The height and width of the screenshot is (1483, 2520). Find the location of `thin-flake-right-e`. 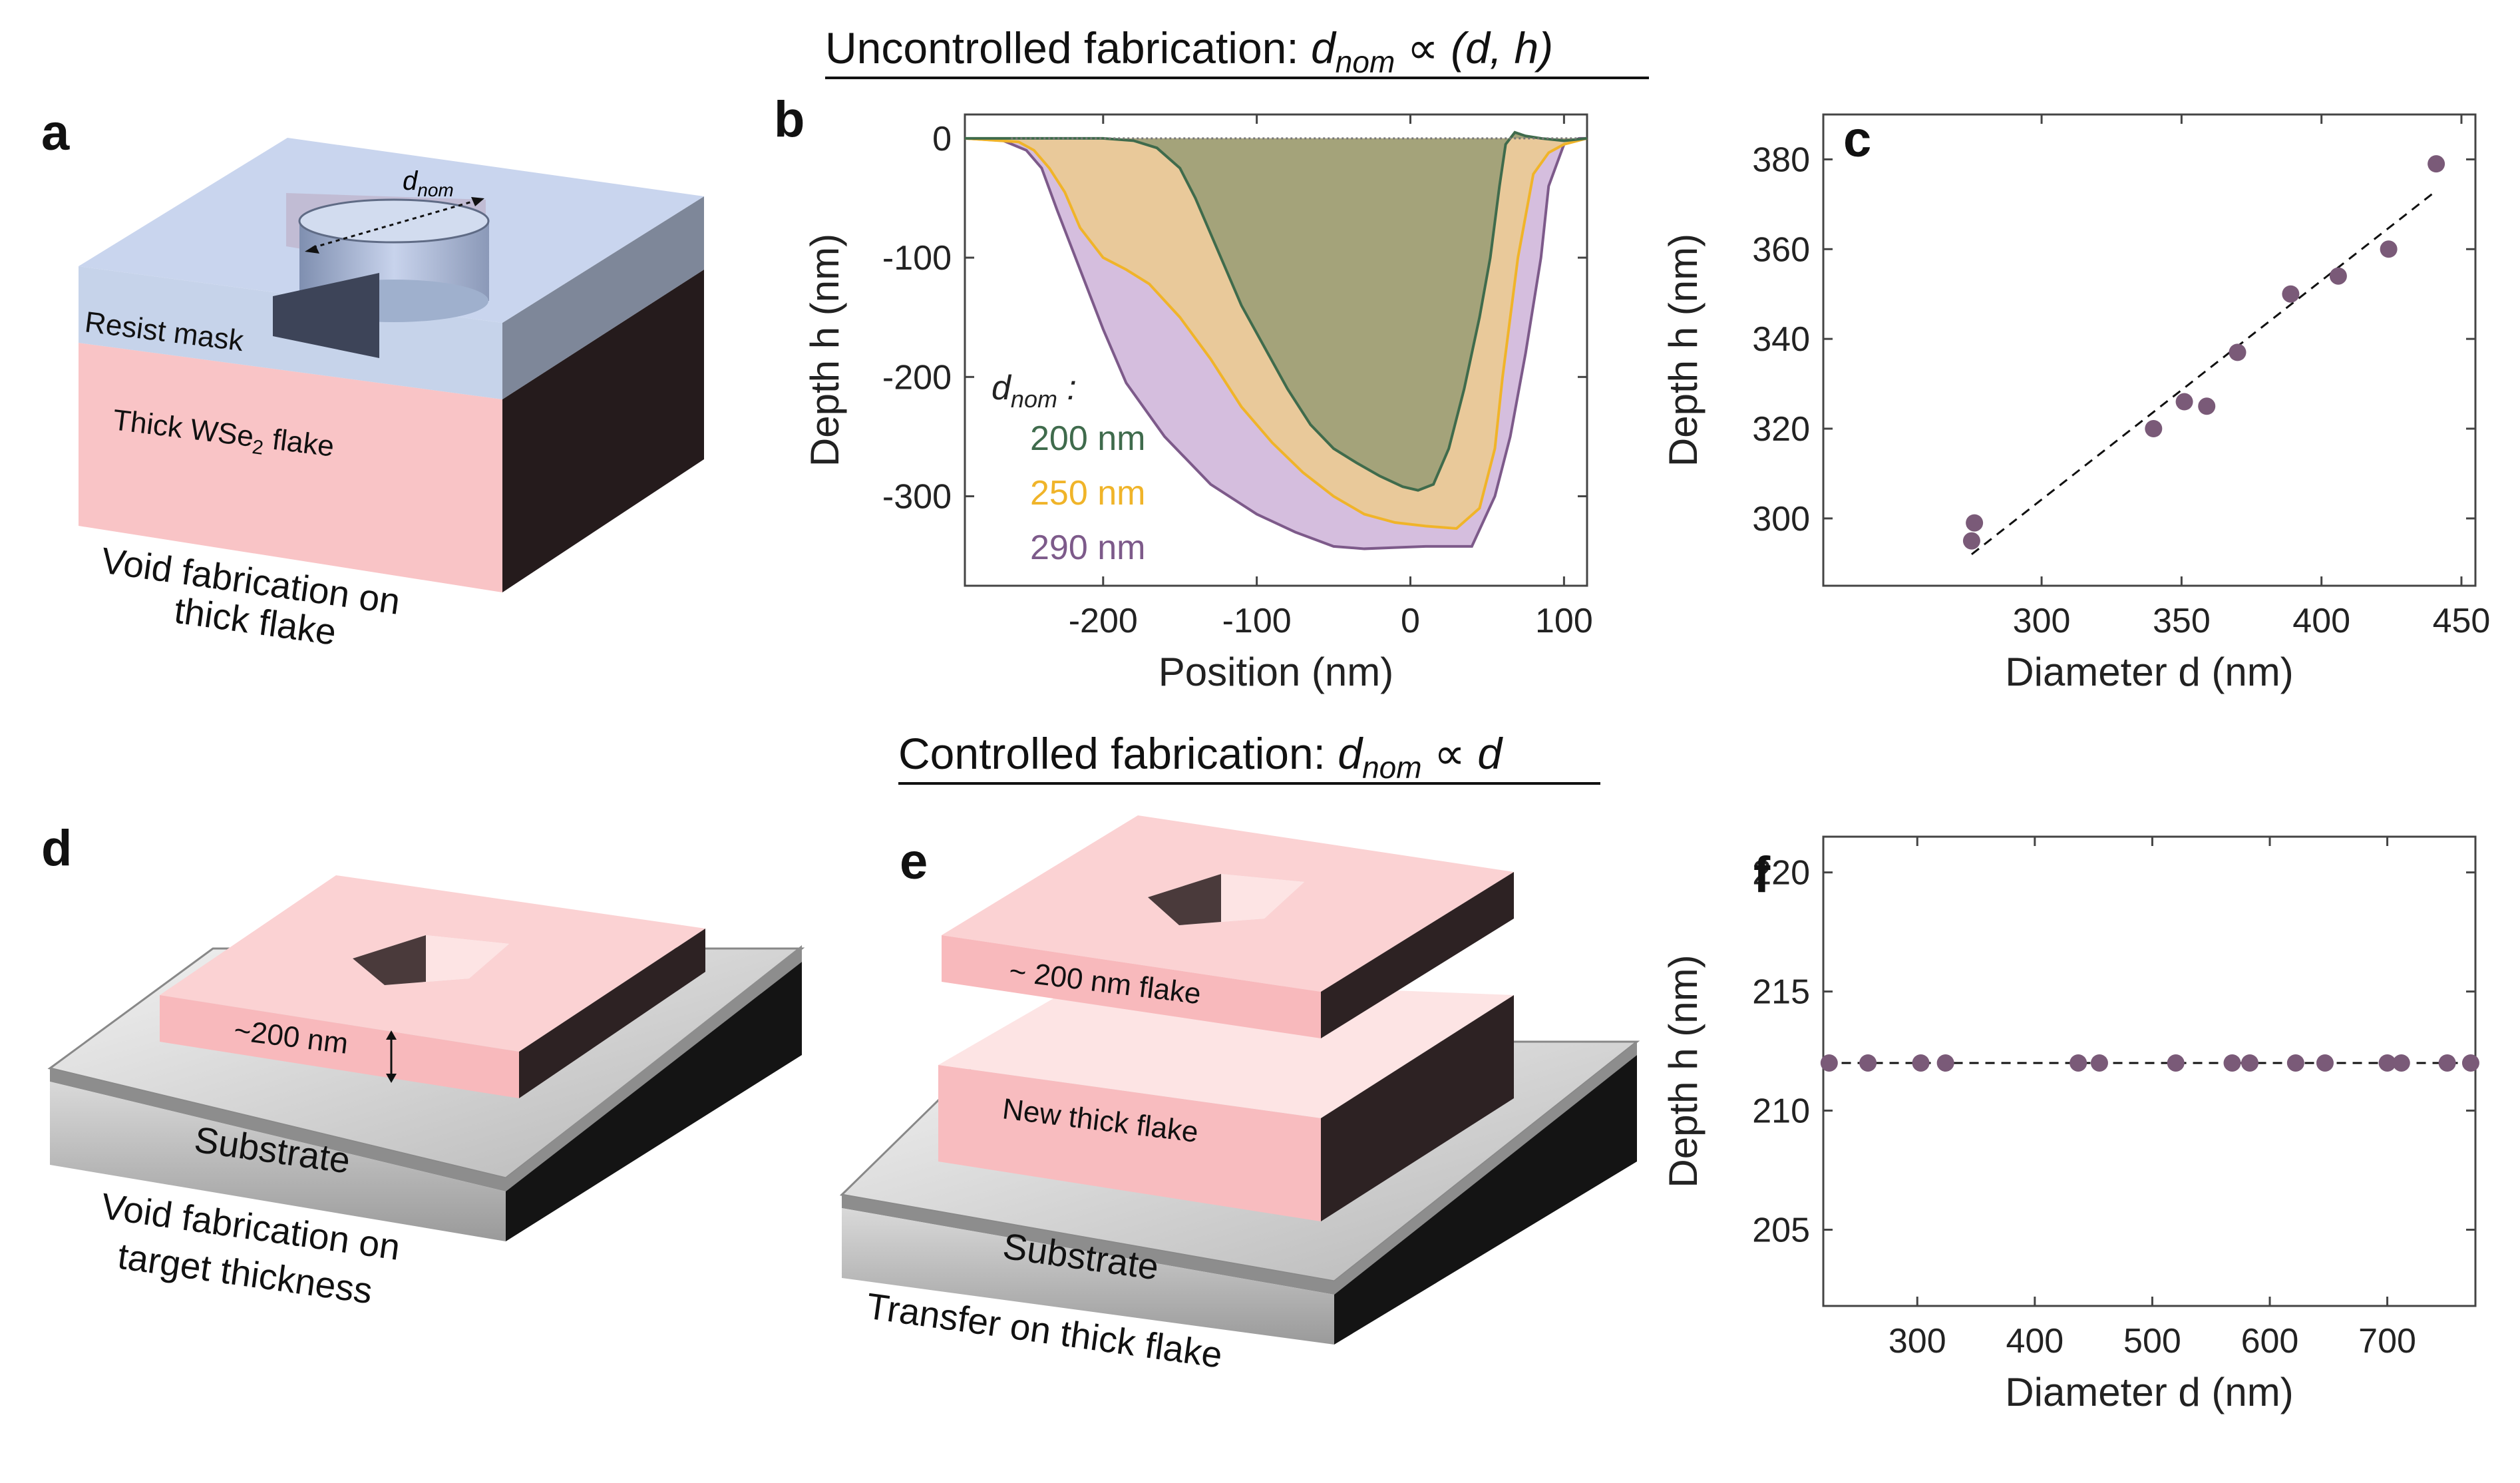

thin-flake-right-e is located at coordinates (1417, 955).